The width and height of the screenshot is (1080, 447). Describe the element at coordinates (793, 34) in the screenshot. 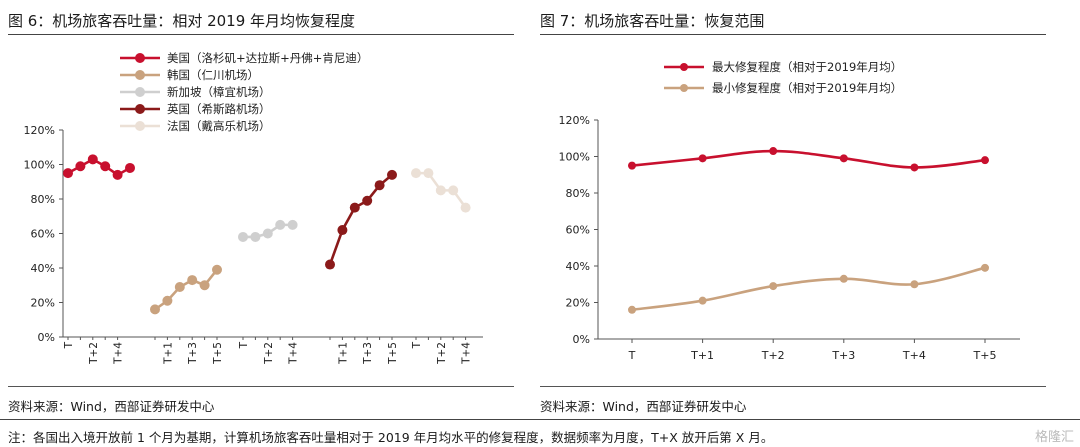

I see `right-title-rule` at that location.